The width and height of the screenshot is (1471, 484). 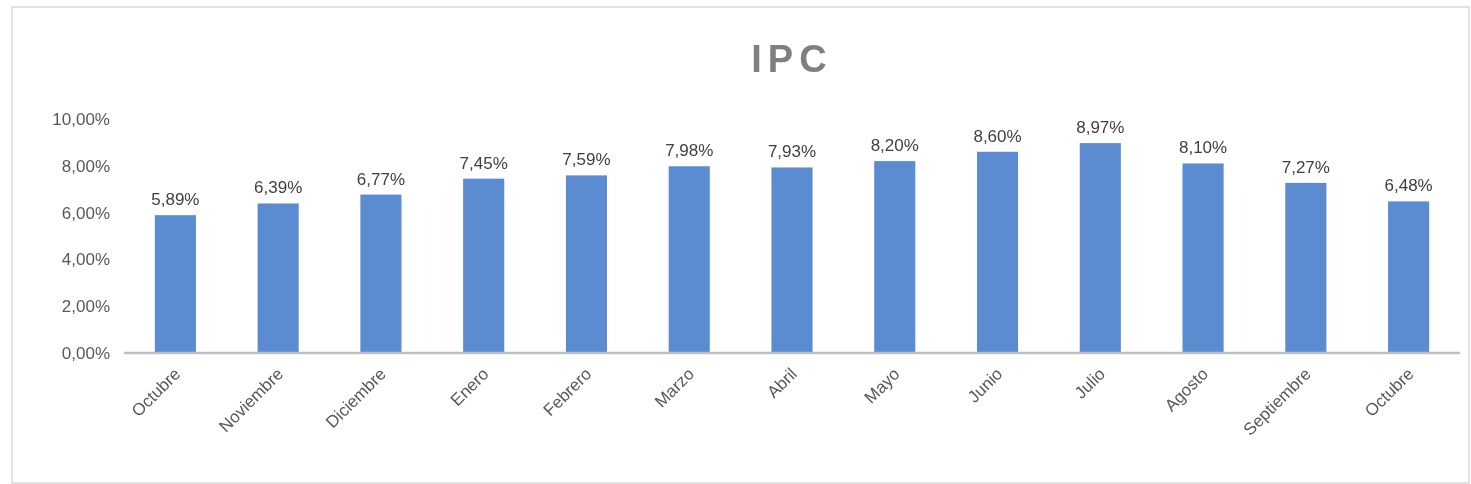 What do you see at coordinates (381, 179) in the screenshot?
I see `data-label: 6,77%` at bounding box center [381, 179].